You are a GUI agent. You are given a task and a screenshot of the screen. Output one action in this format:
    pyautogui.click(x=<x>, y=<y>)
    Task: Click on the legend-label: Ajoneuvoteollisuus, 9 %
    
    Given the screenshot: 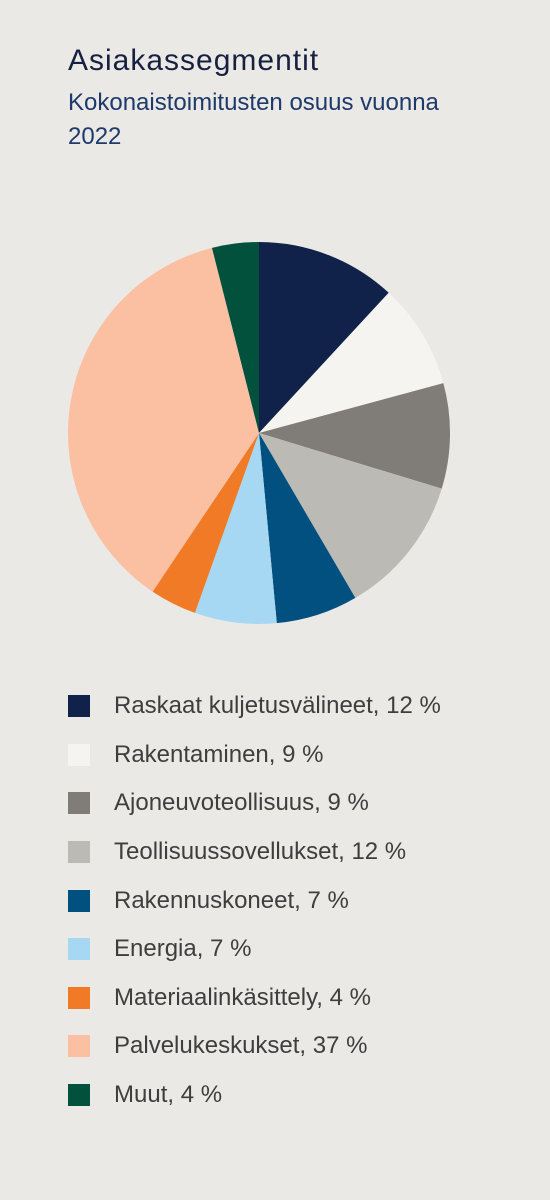 What is the action you would take?
    pyautogui.click(x=241, y=803)
    